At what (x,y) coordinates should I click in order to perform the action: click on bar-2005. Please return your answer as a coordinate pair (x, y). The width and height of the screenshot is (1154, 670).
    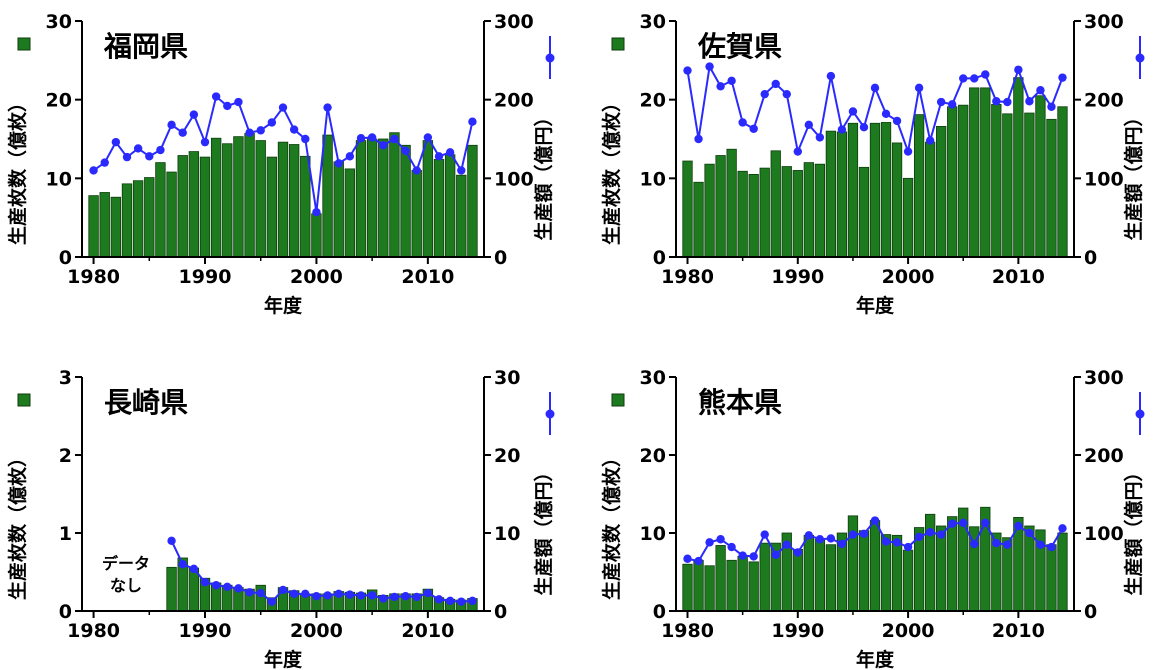
    Looking at the image, I should click on (963, 181).